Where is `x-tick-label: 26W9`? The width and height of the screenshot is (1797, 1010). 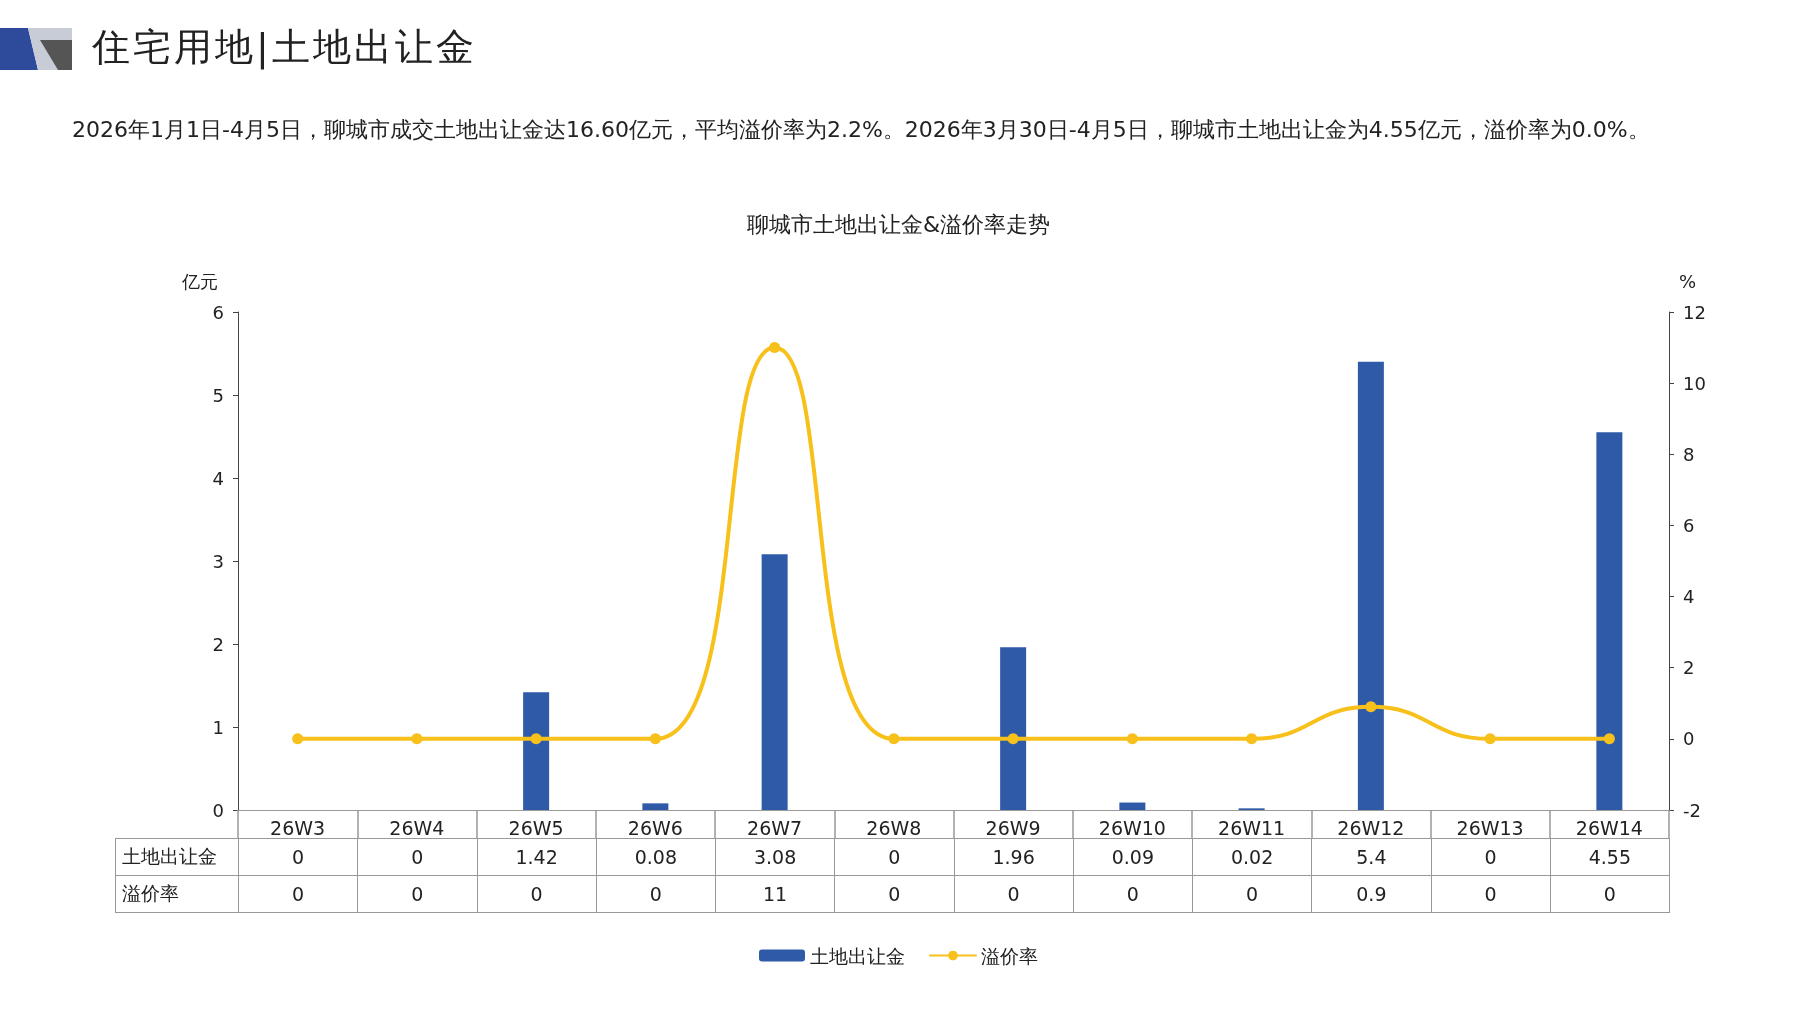
x-tick-label: 26W9 is located at coordinates (1013, 827).